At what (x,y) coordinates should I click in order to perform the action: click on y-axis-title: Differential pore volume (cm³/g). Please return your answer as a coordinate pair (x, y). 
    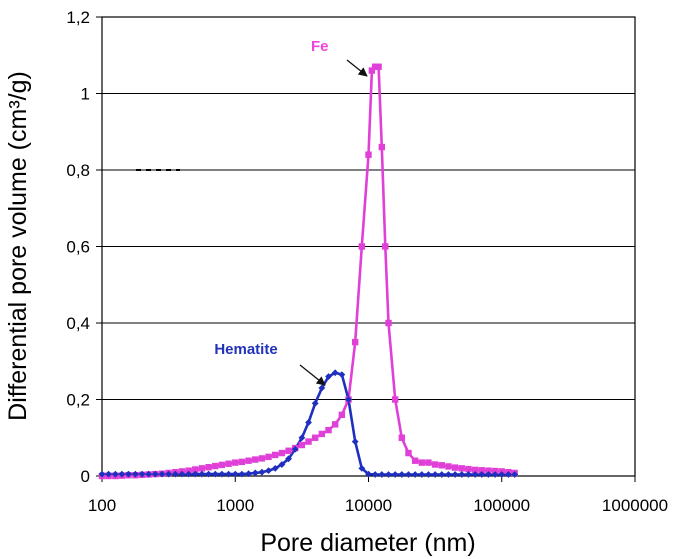
    Looking at the image, I should click on (18, 246).